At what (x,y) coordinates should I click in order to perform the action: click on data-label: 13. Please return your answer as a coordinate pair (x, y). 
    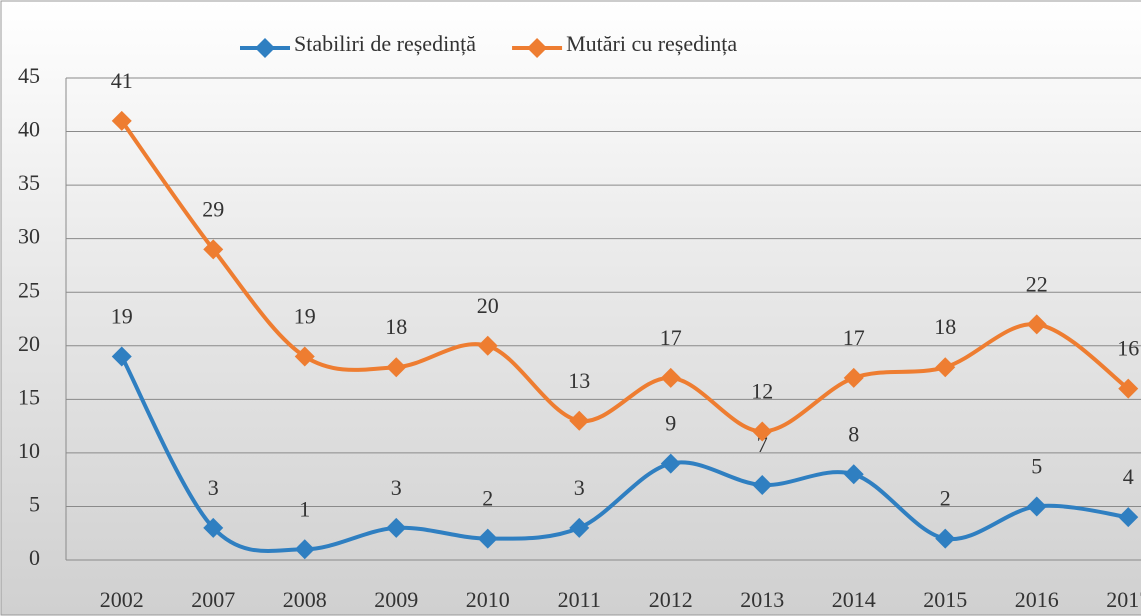
    Looking at the image, I should click on (579, 380).